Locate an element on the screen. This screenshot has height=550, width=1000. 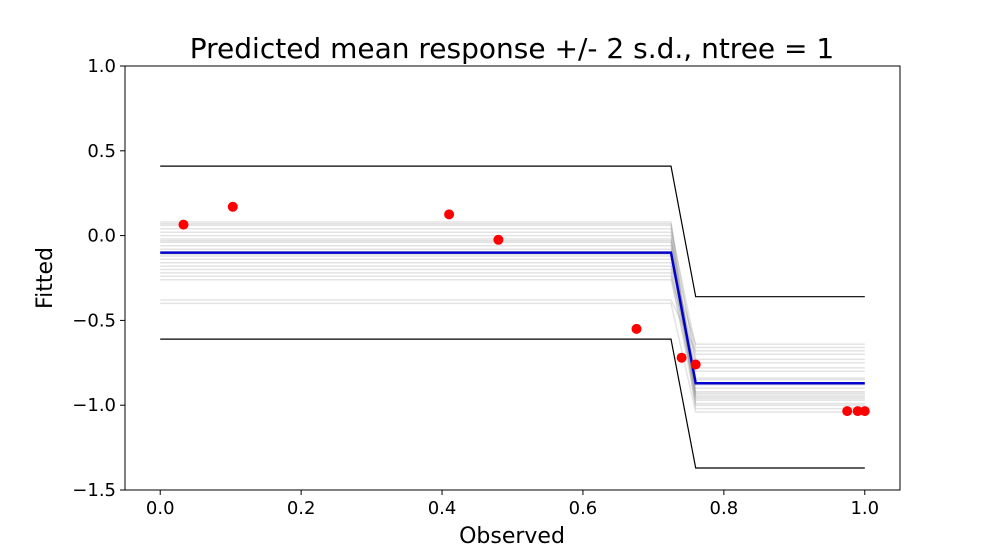
y-tick-label-5: −1.5 is located at coordinates (94, 490).